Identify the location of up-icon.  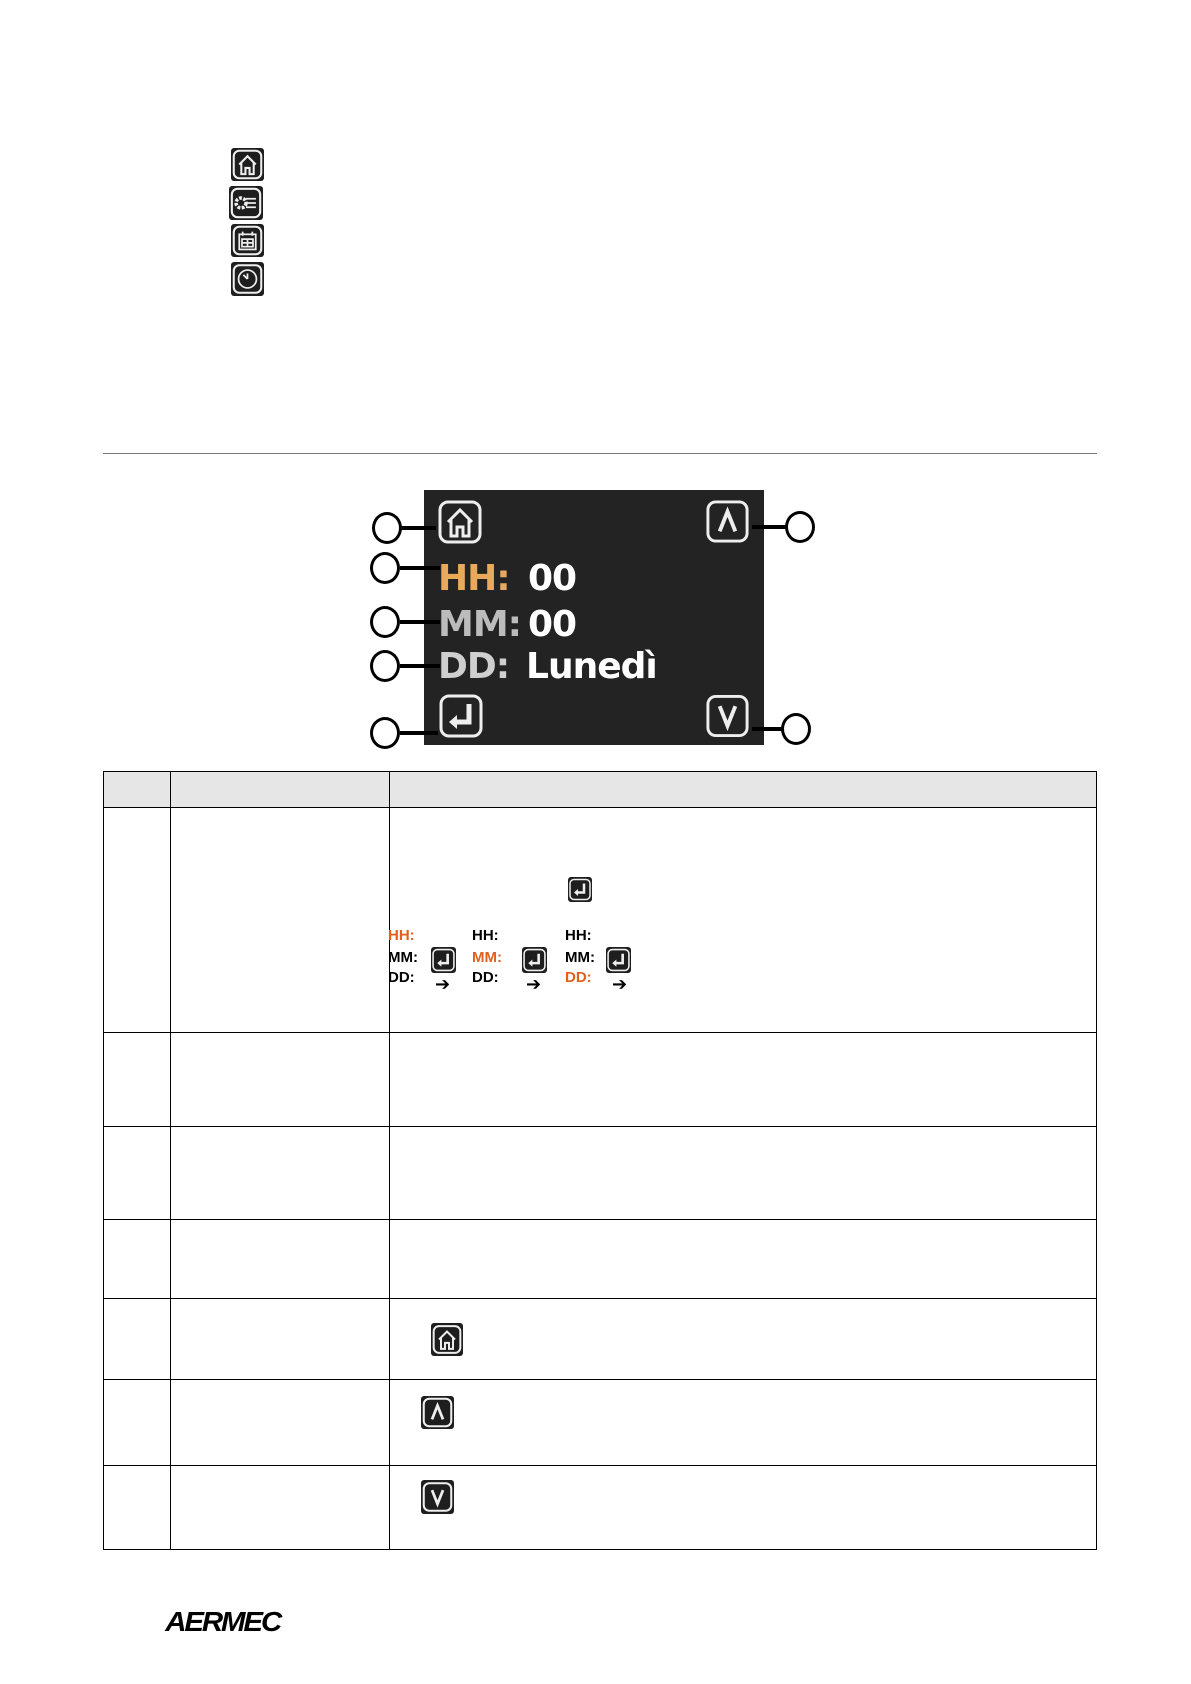
(437, 1412).